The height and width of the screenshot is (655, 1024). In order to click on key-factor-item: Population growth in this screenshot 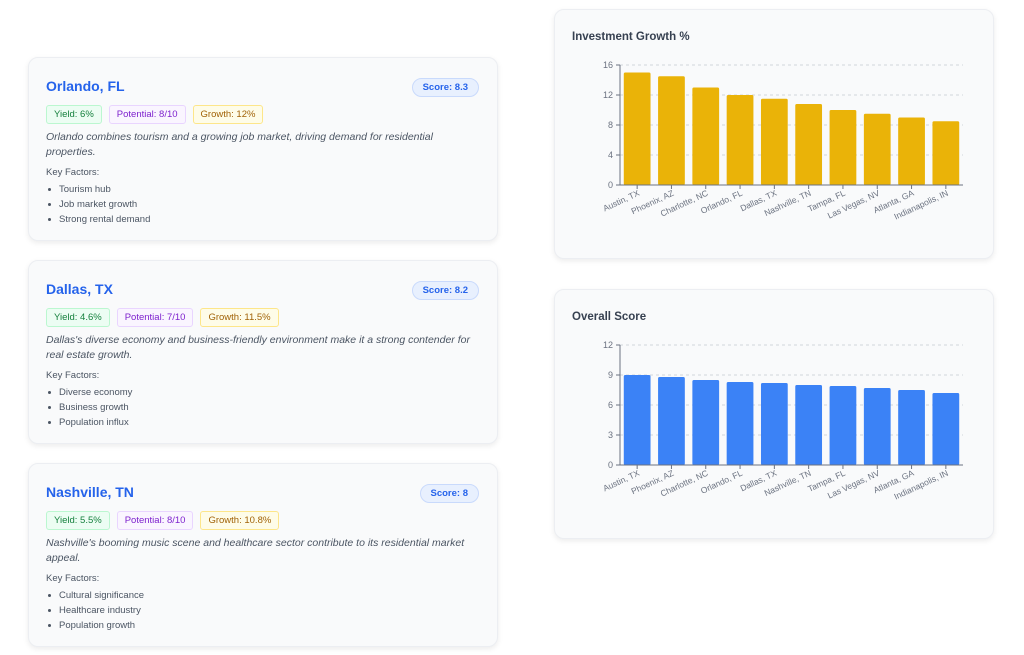, I will do `click(95, 625)`.